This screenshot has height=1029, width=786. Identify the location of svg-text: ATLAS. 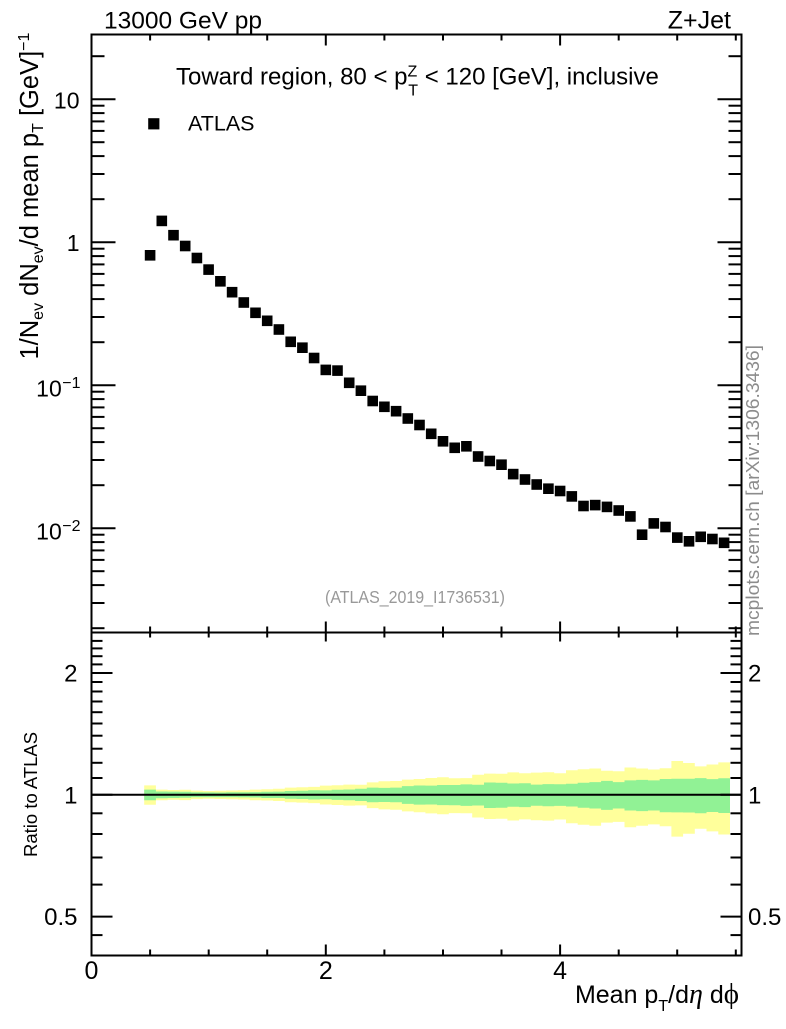
(221, 124).